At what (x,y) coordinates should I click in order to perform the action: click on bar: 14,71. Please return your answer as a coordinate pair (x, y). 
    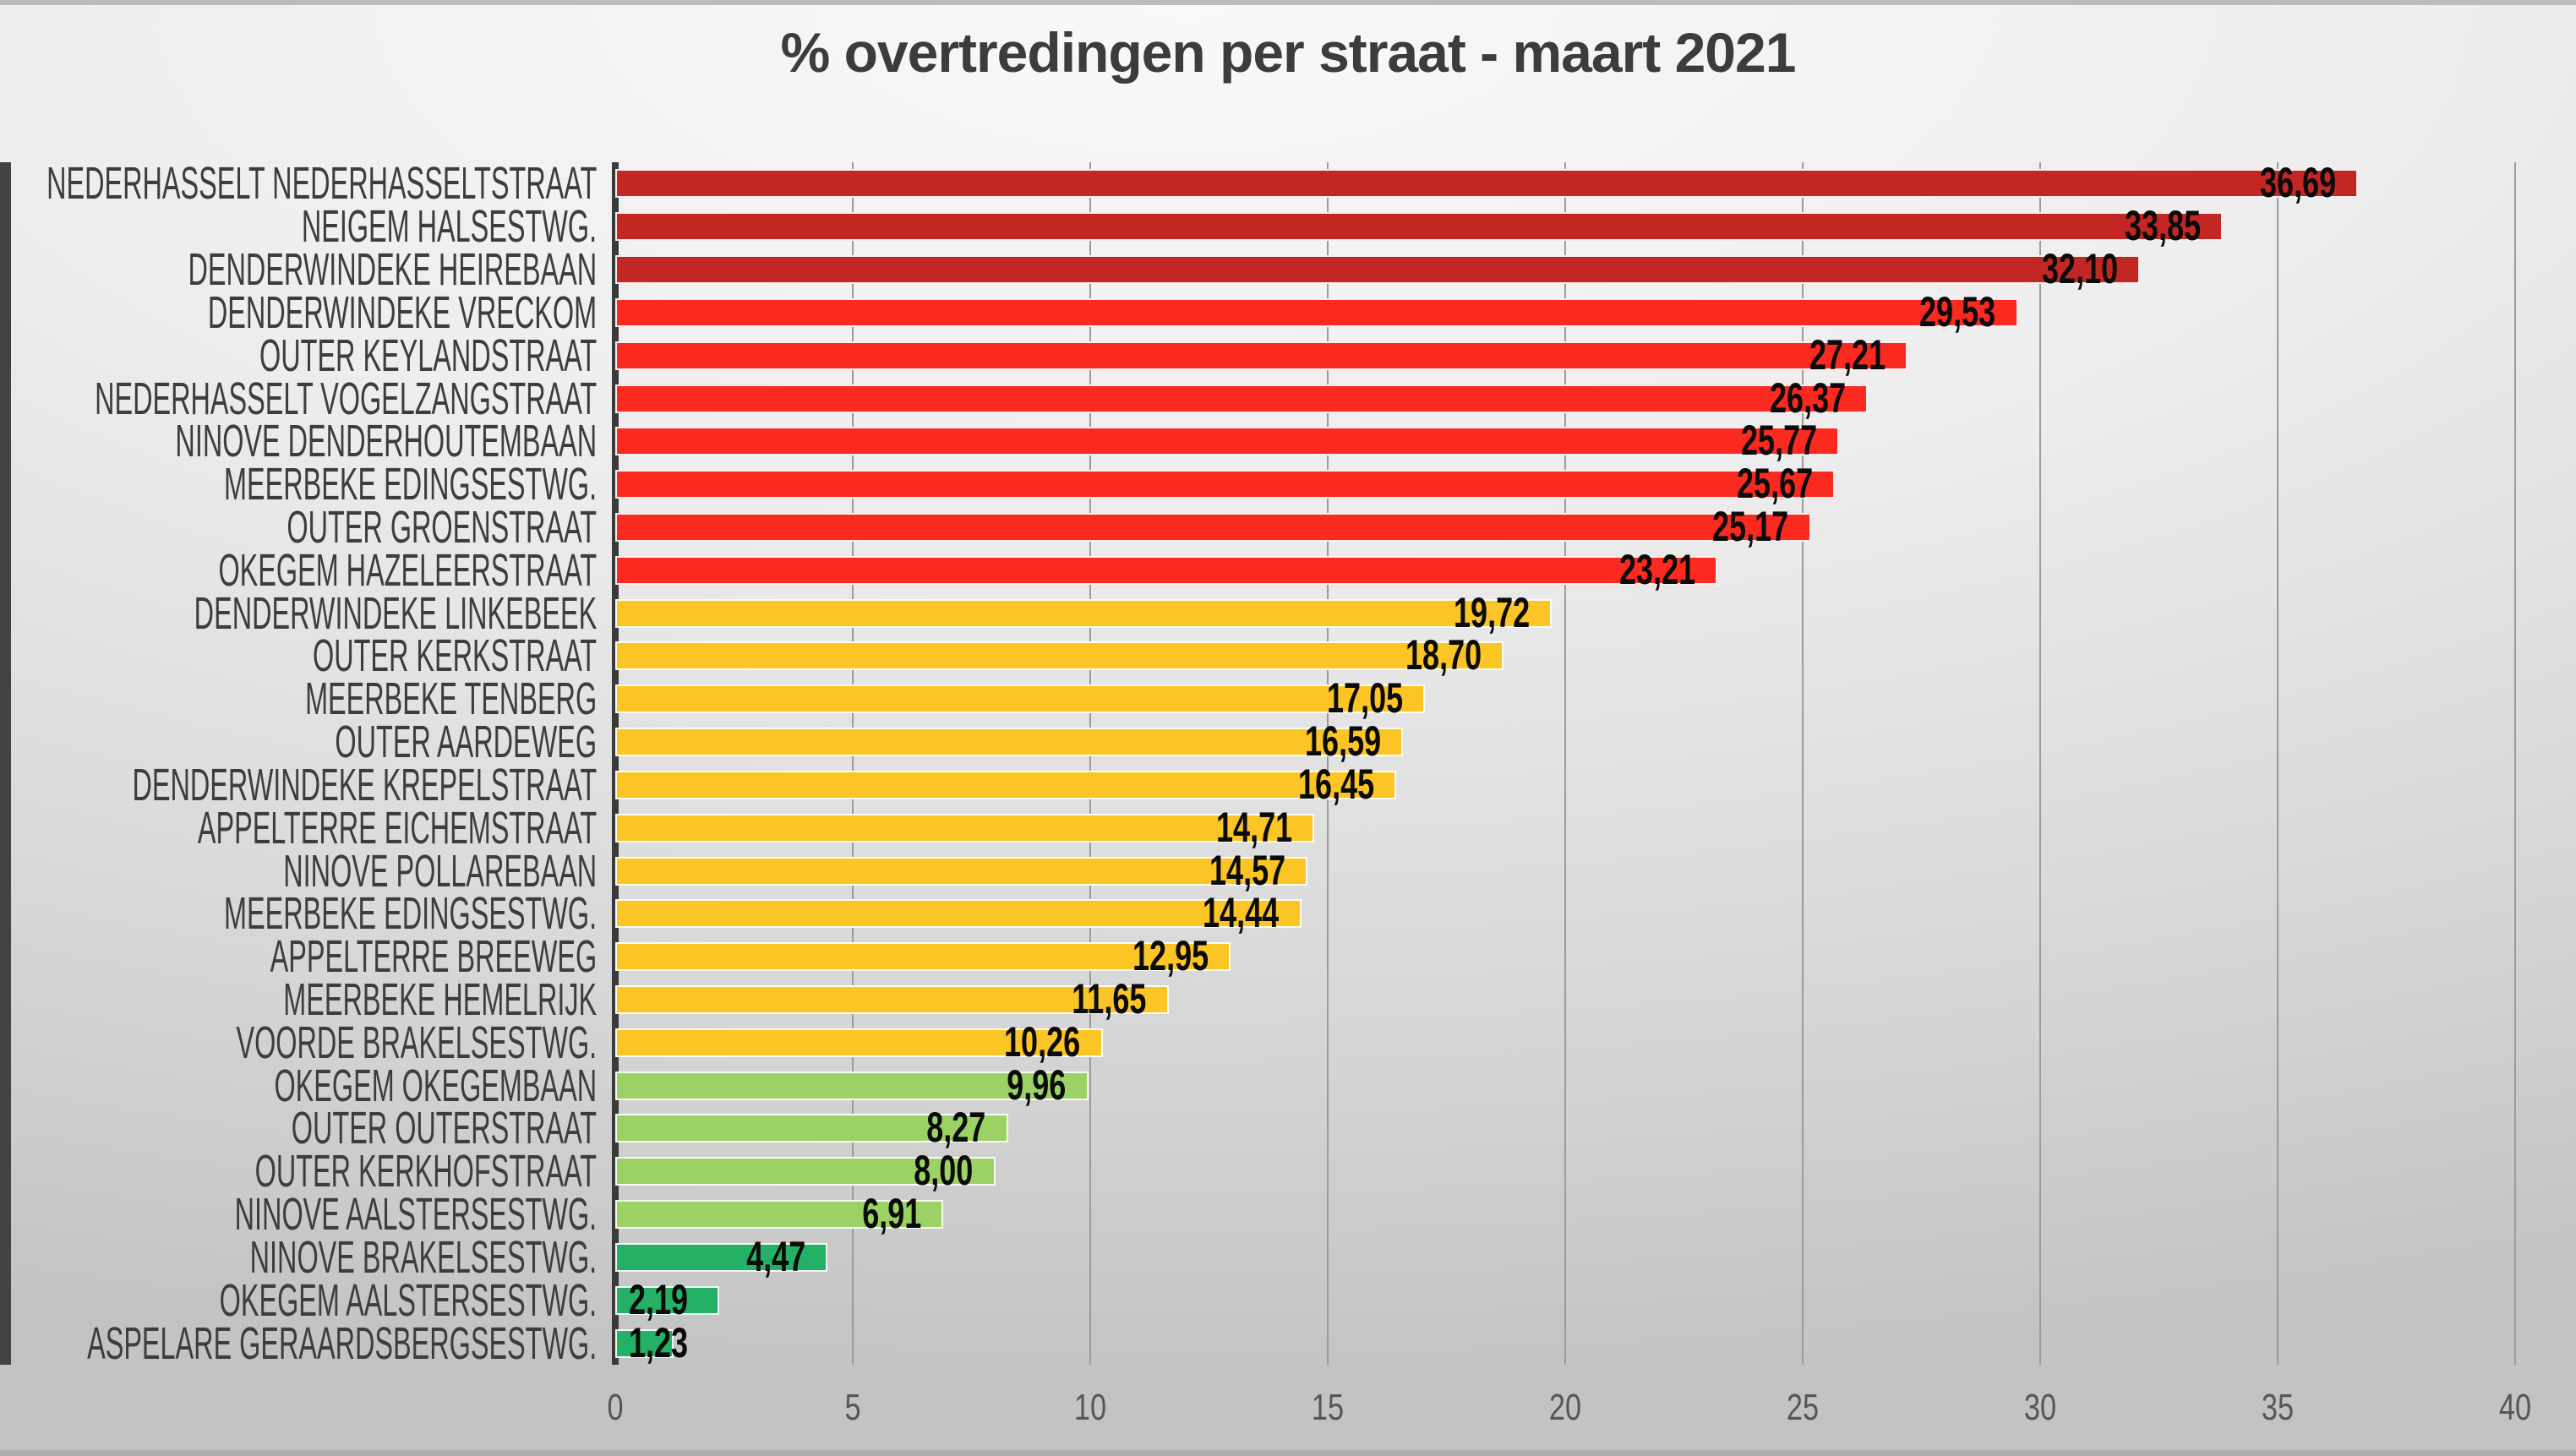
    Looking at the image, I should click on (964, 828).